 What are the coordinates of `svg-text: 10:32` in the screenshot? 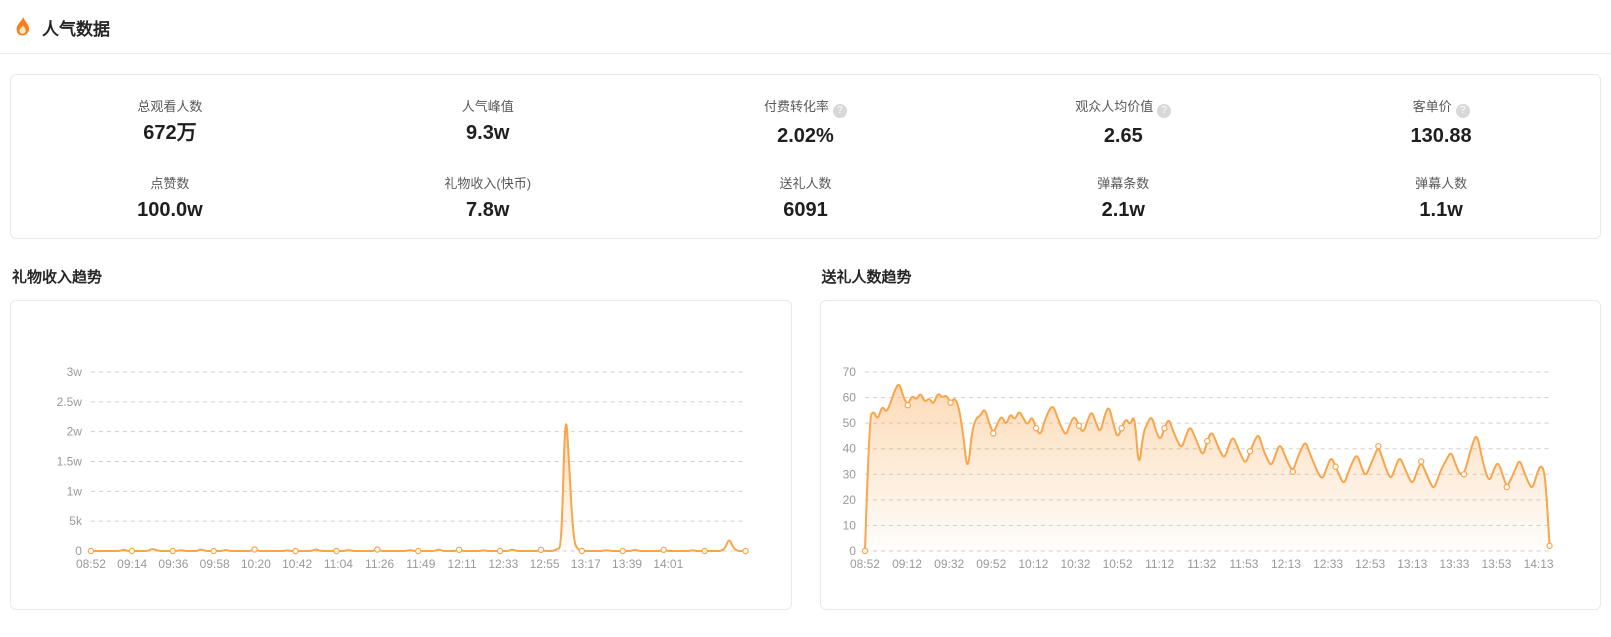 It's located at (1075, 564).